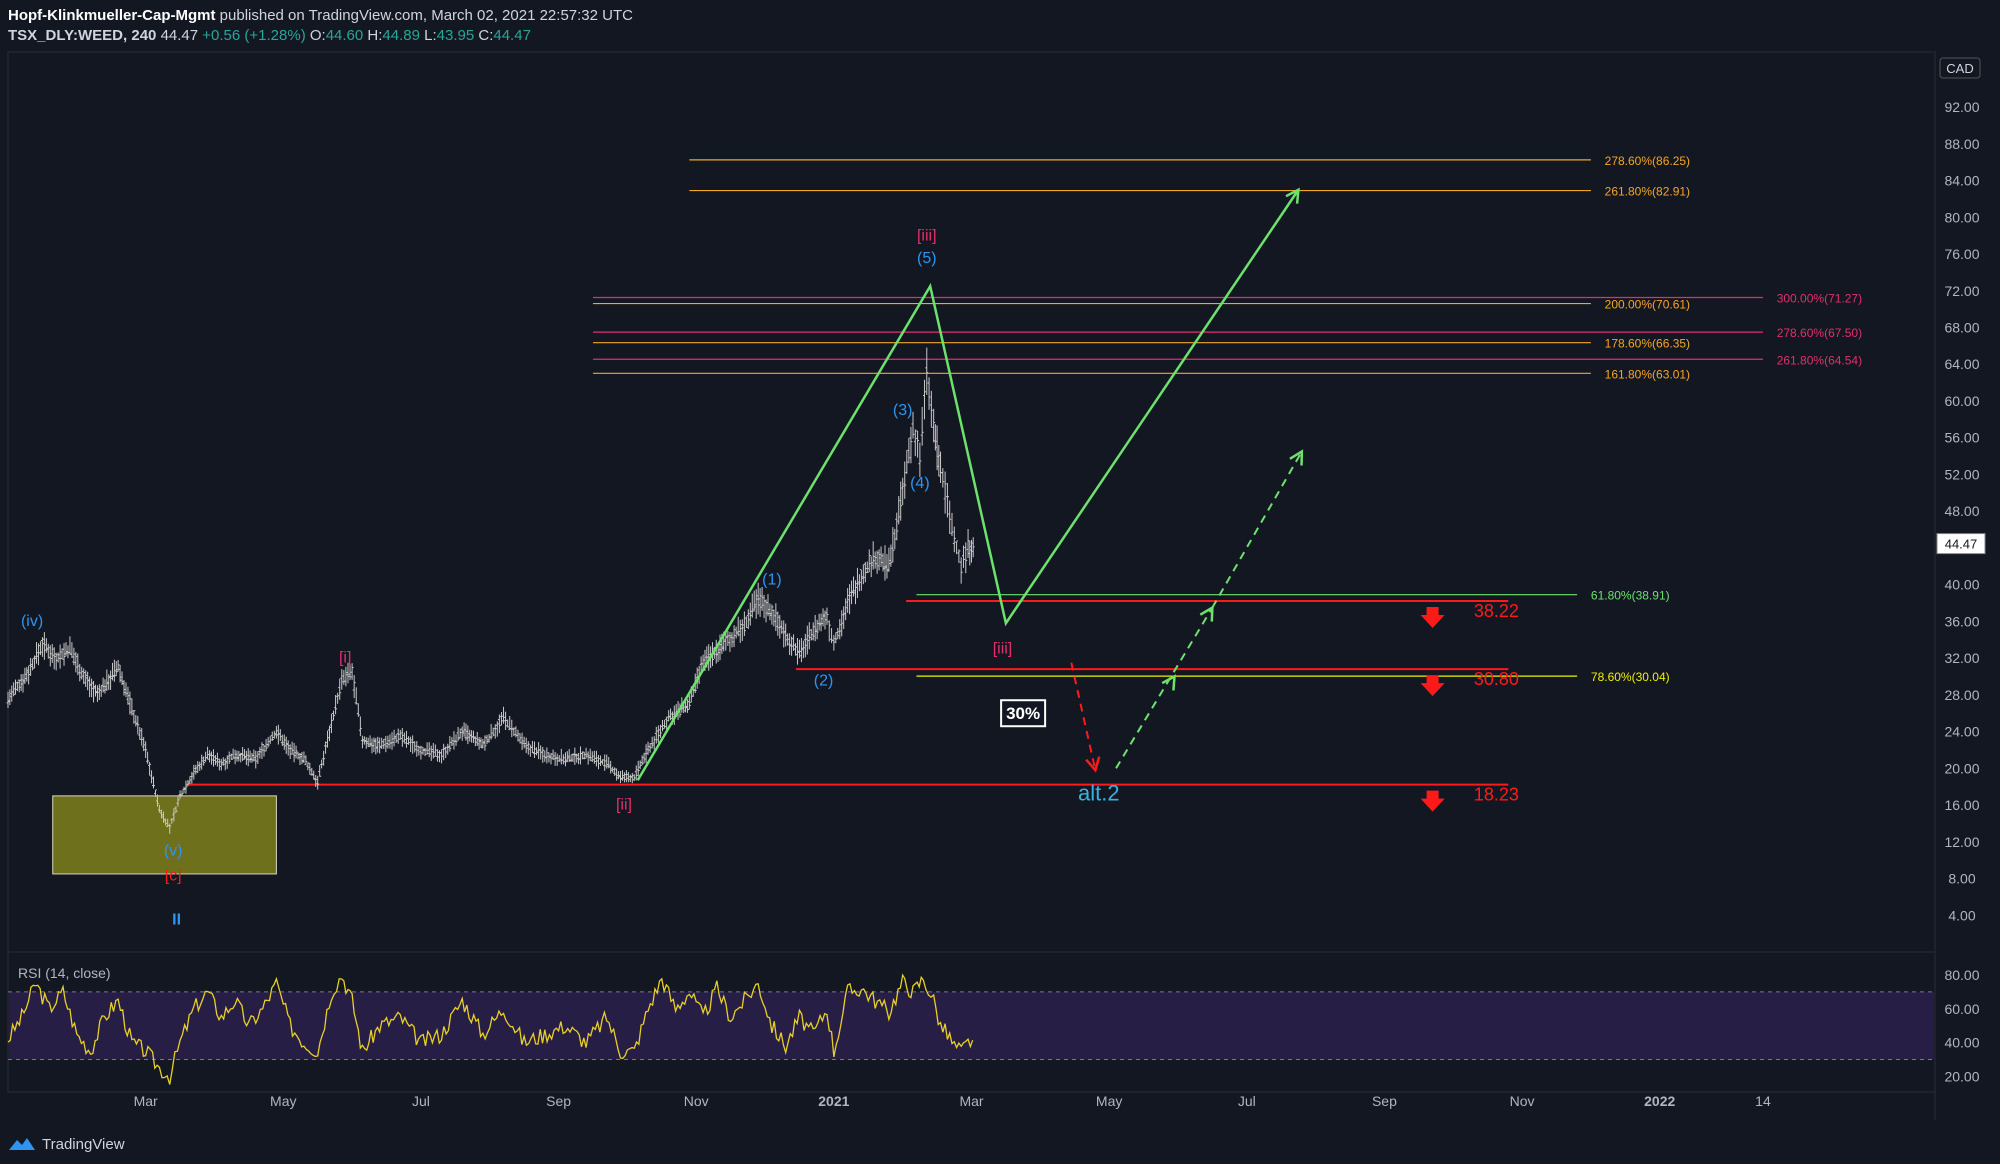 Image resolution: width=2000 pixels, height=1164 pixels. What do you see at coordinates (1647, 305) in the screenshot?
I see `fib-label: 200.00%(70.61)` at bounding box center [1647, 305].